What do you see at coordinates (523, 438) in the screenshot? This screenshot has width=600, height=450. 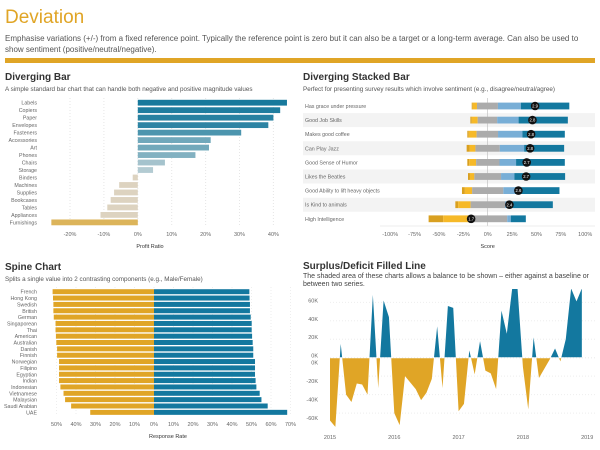 I see `x-tick-label: 2018` at bounding box center [523, 438].